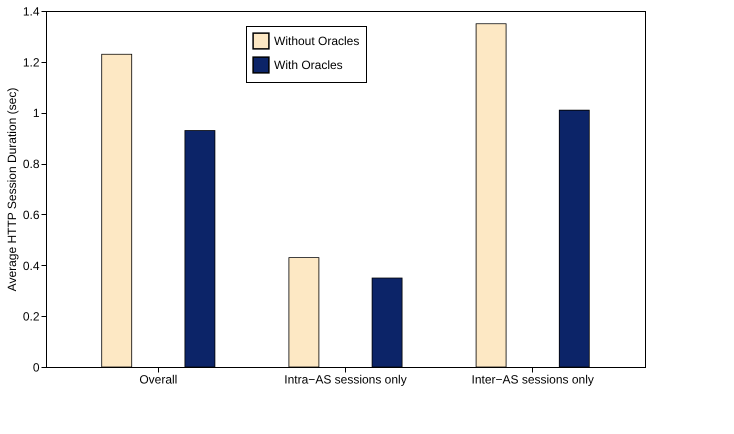  I want to click on y-axis-title: Average HTTP Session Duration (sec), so click(11, 190).